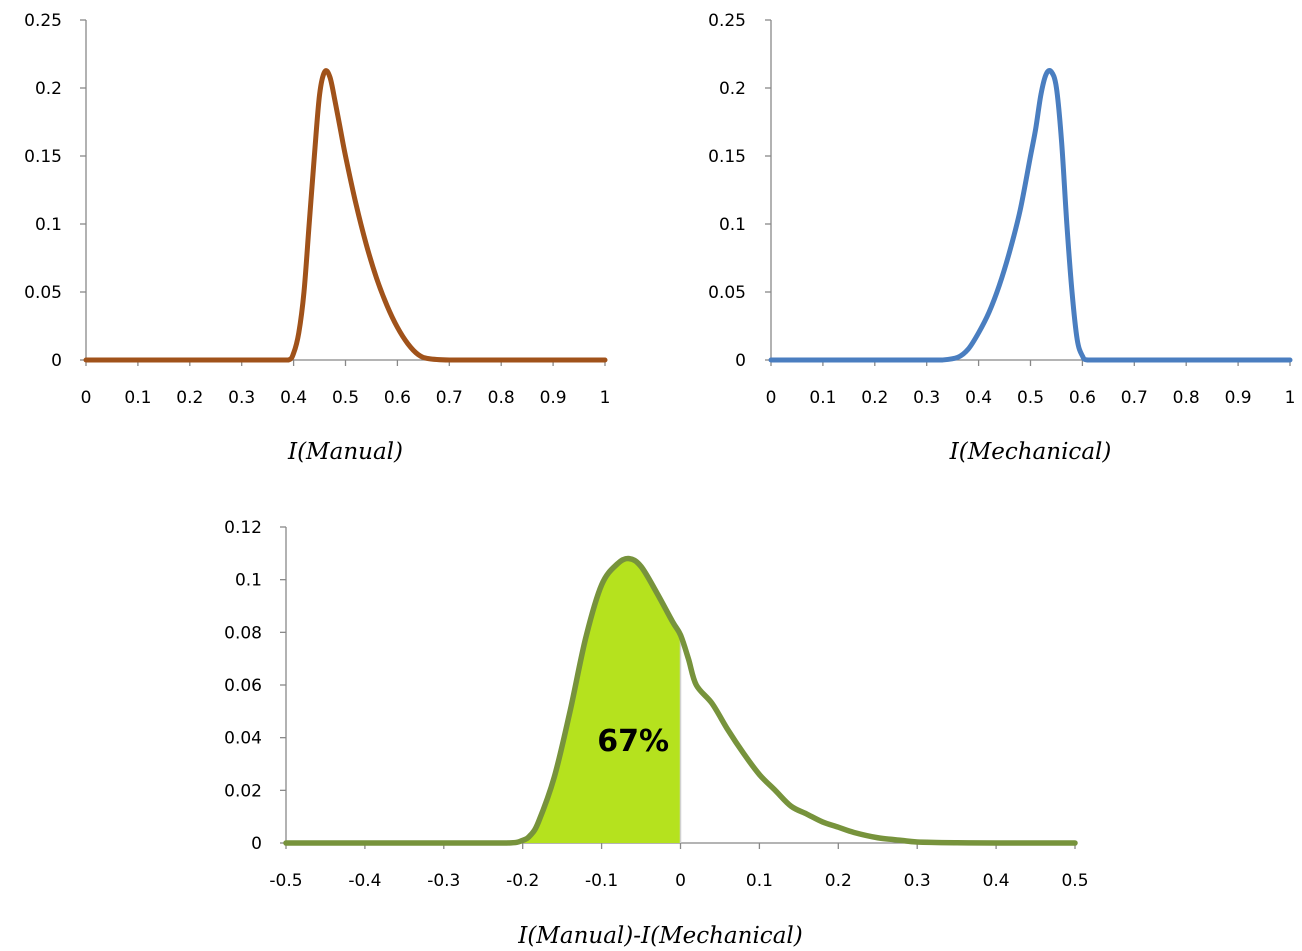  What do you see at coordinates (285, 881) in the screenshot?
I see `x-tick-label: -0.5` at bounding box center [285, 881].